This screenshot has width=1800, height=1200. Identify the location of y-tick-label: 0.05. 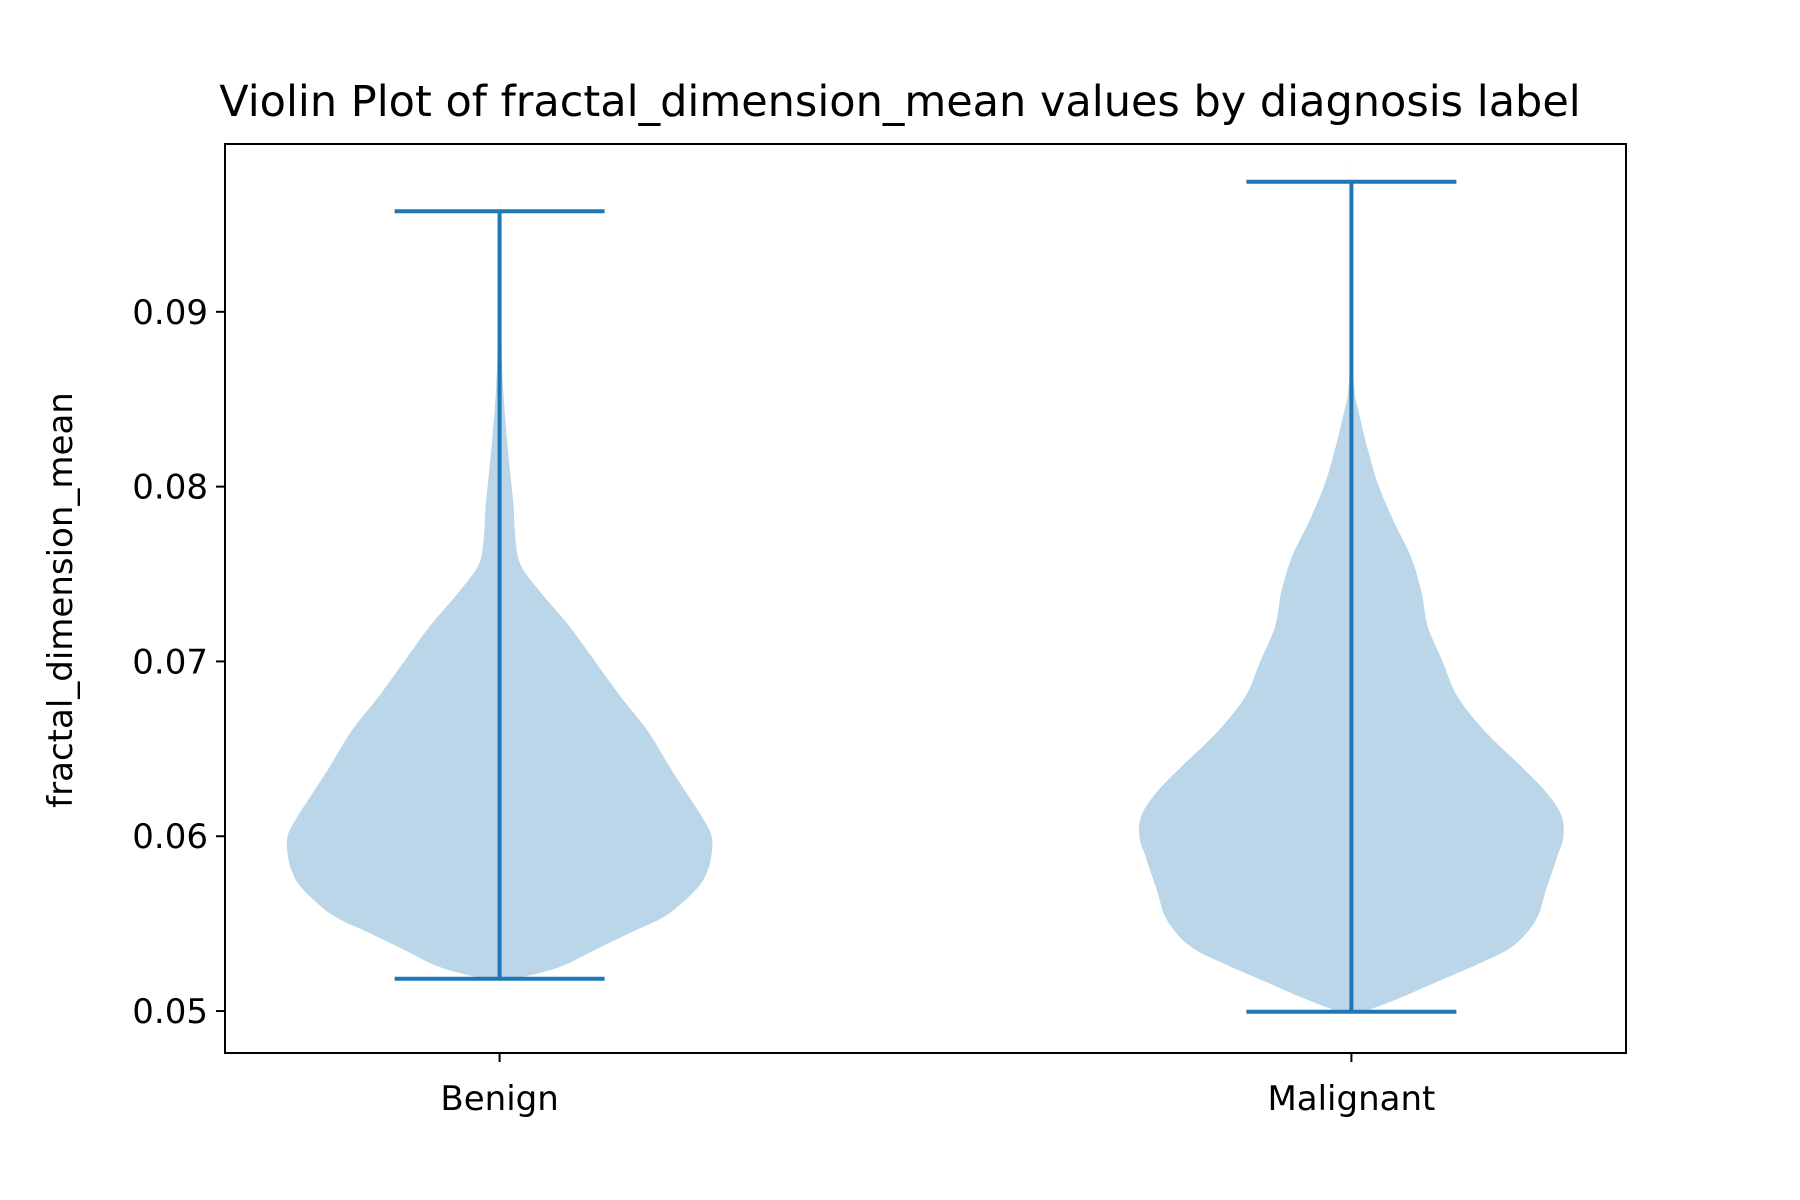
(170, 1012).